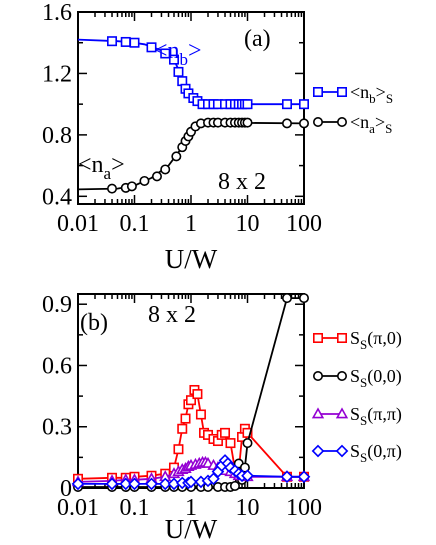 The height and width of the screenshot is (545, 436). I want to click on legend-label-sub: a, so click(372, 128).